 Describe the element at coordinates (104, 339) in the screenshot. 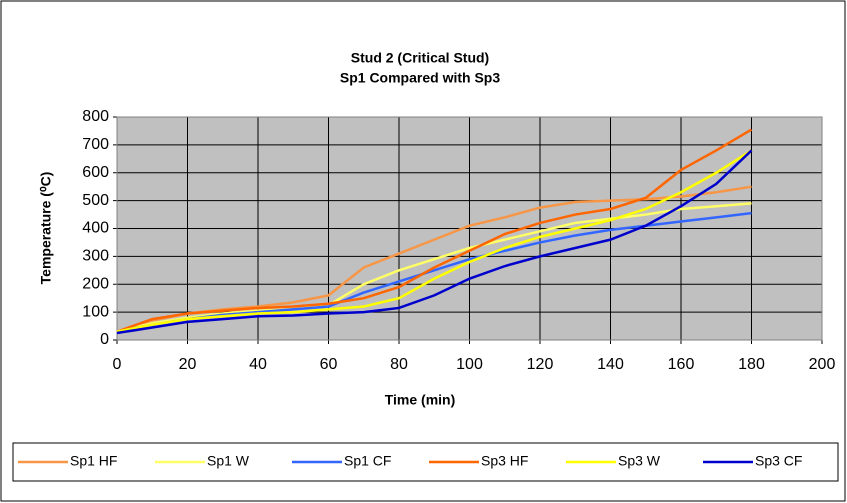

I see `y-tick-label: 0` at that location.